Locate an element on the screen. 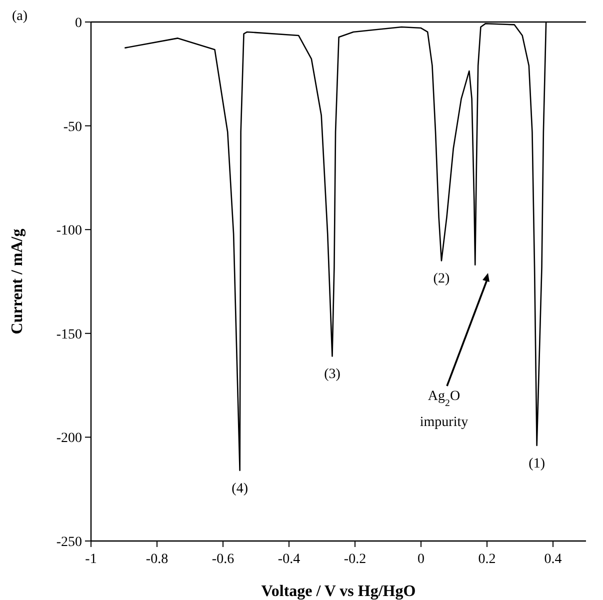  y-tick-label: -100 is located at coordinates (69, 231).